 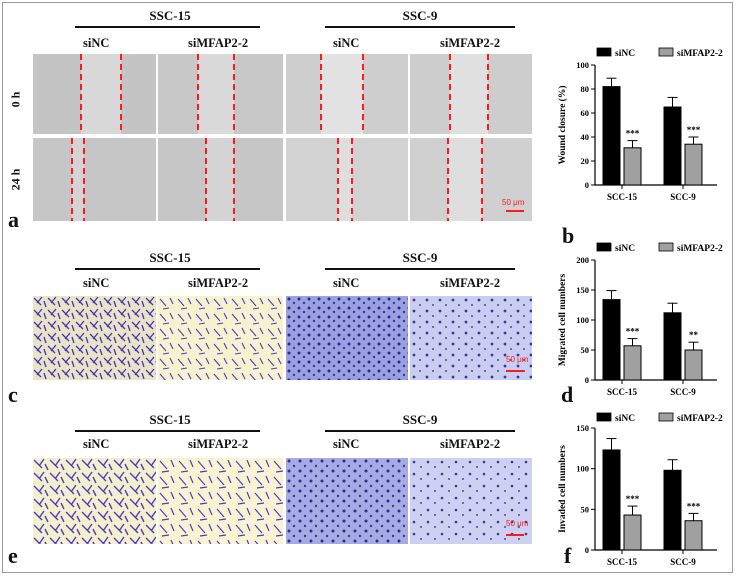 What do you see at coordinates (420, 15) in the screenshot?
I see `group-title-ssc9-a: SSC-9` at bounding box center [420, 15].